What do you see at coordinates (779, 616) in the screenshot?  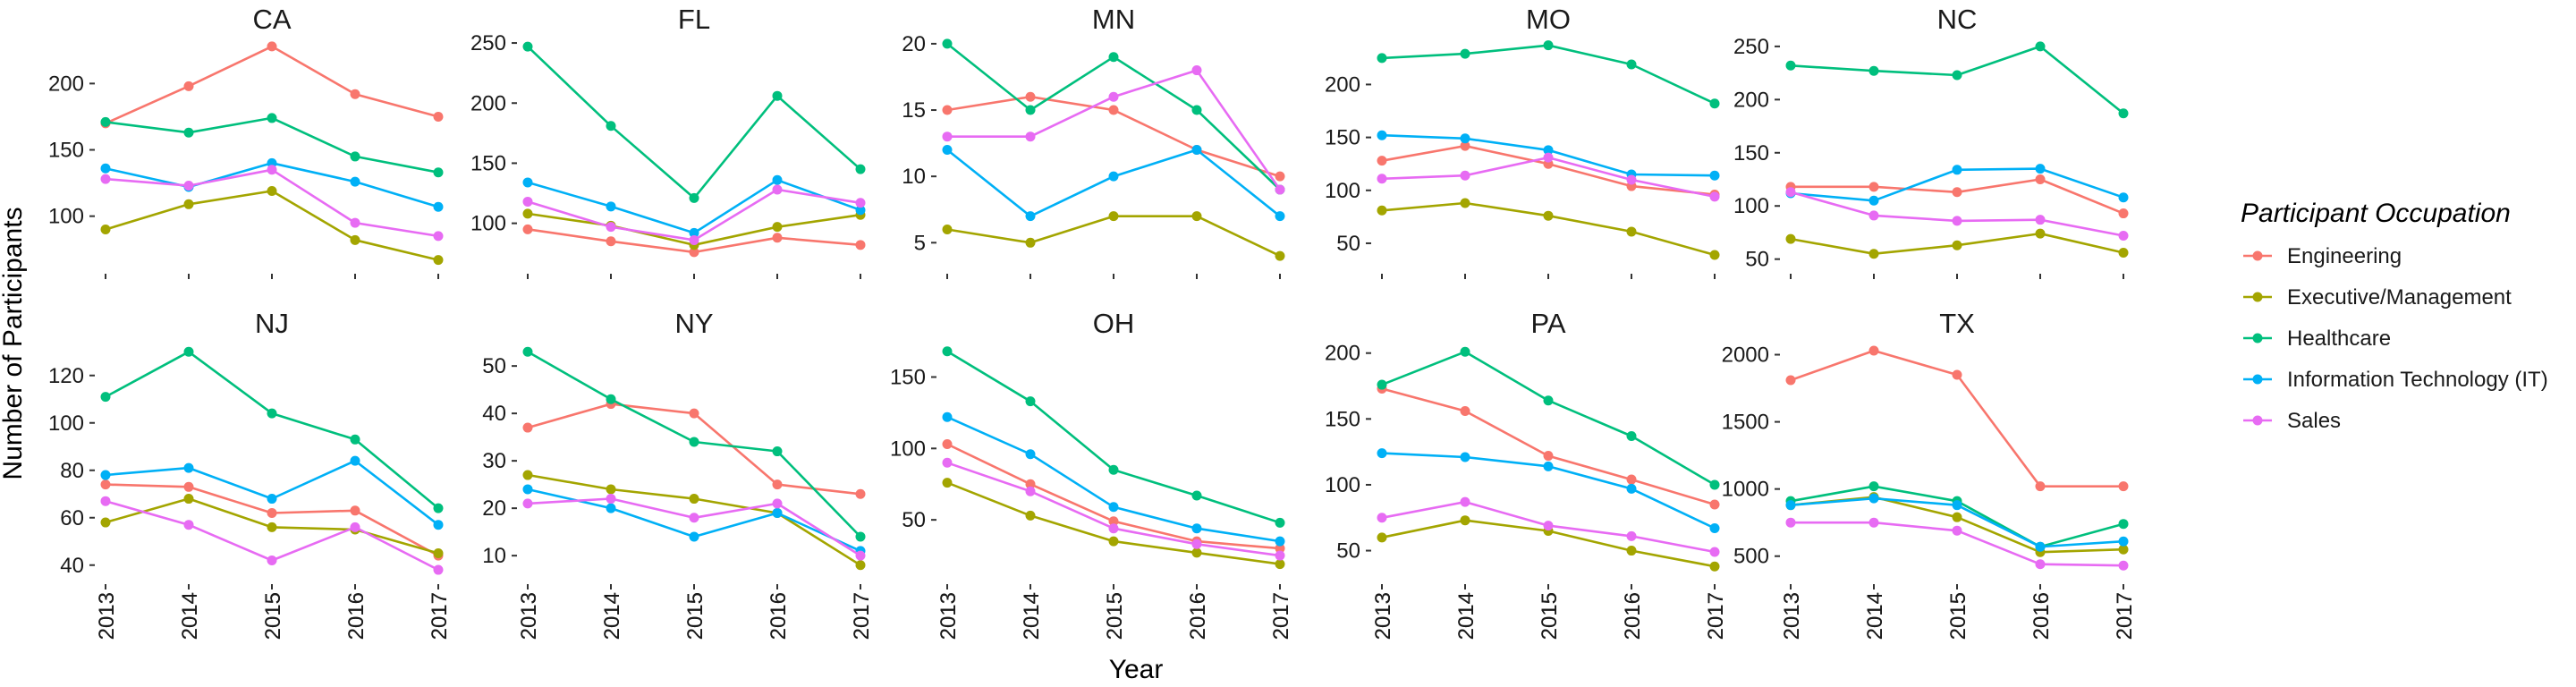 I see `x-tick-label: 2016` at bounding box center [779, 616].